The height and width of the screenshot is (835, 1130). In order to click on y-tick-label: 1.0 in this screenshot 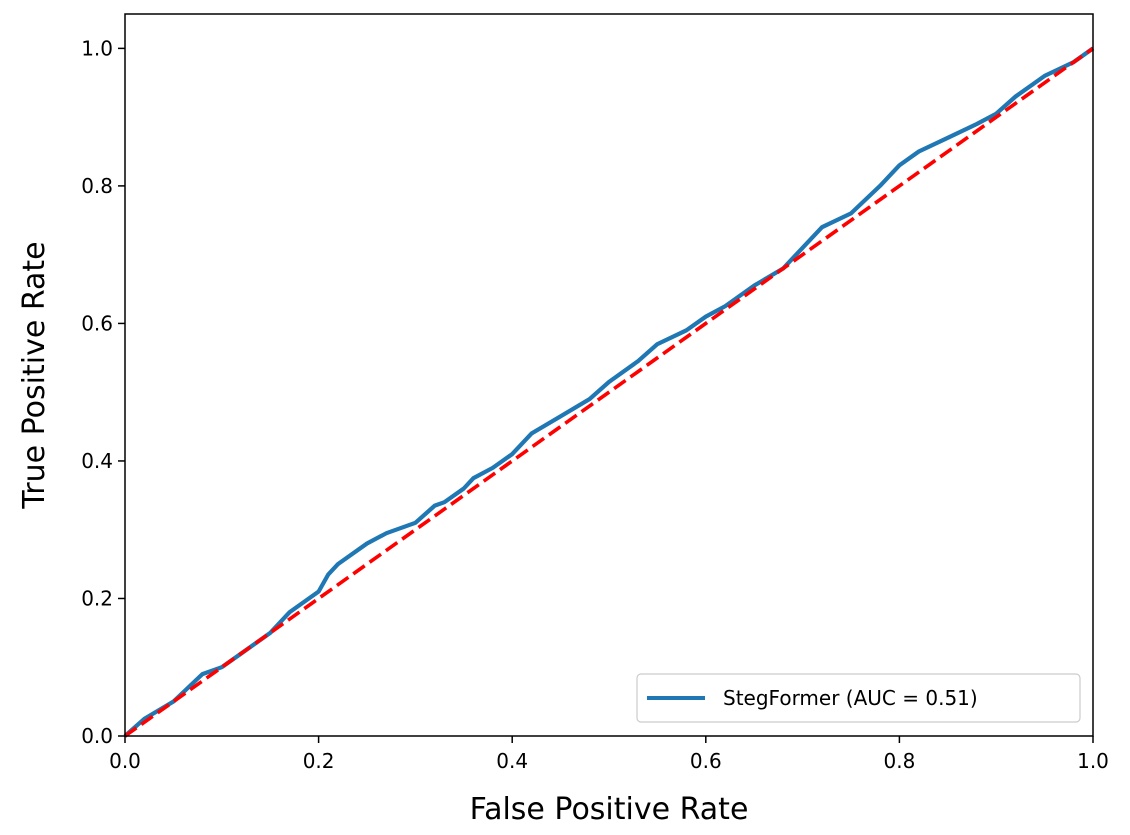, I will do `click(97, 48)`.